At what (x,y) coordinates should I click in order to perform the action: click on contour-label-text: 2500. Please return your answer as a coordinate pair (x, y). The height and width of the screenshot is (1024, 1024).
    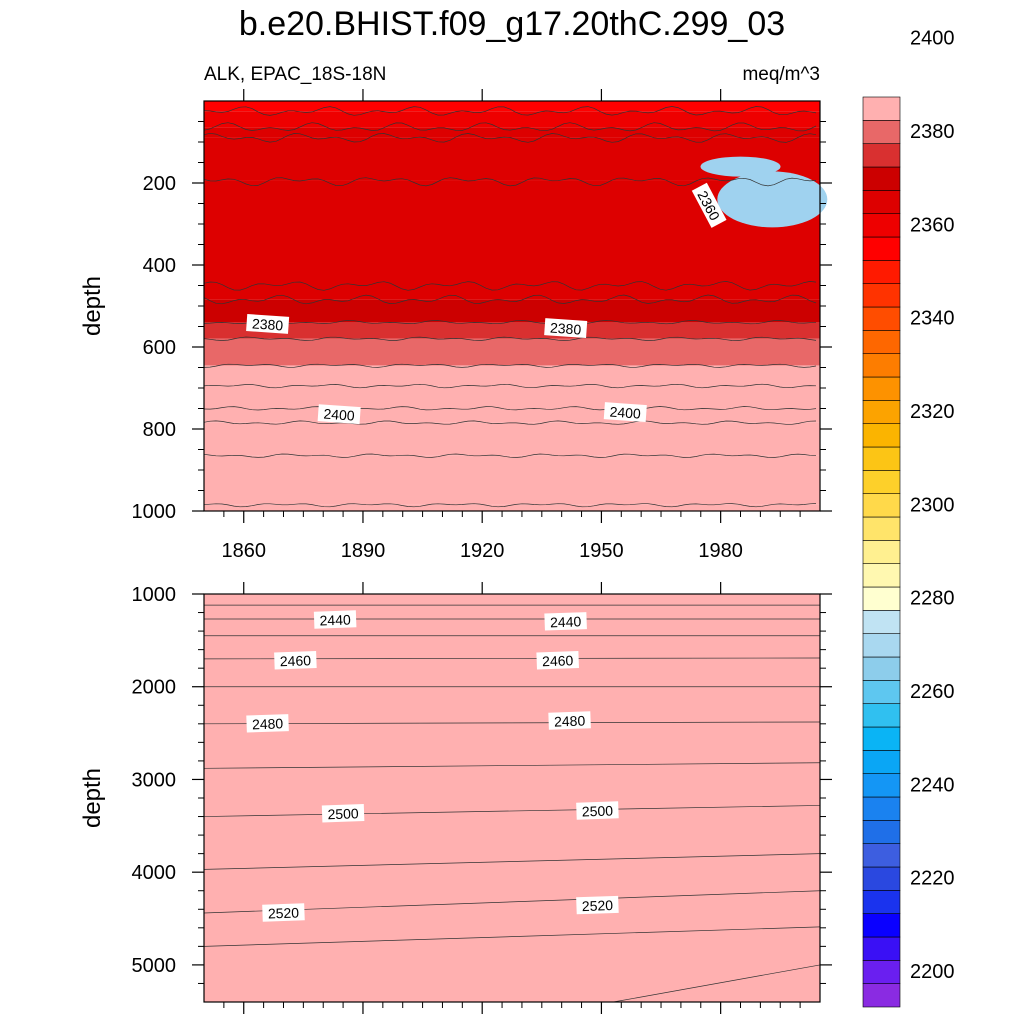
    Looking at the image, I should click on (598, 810).